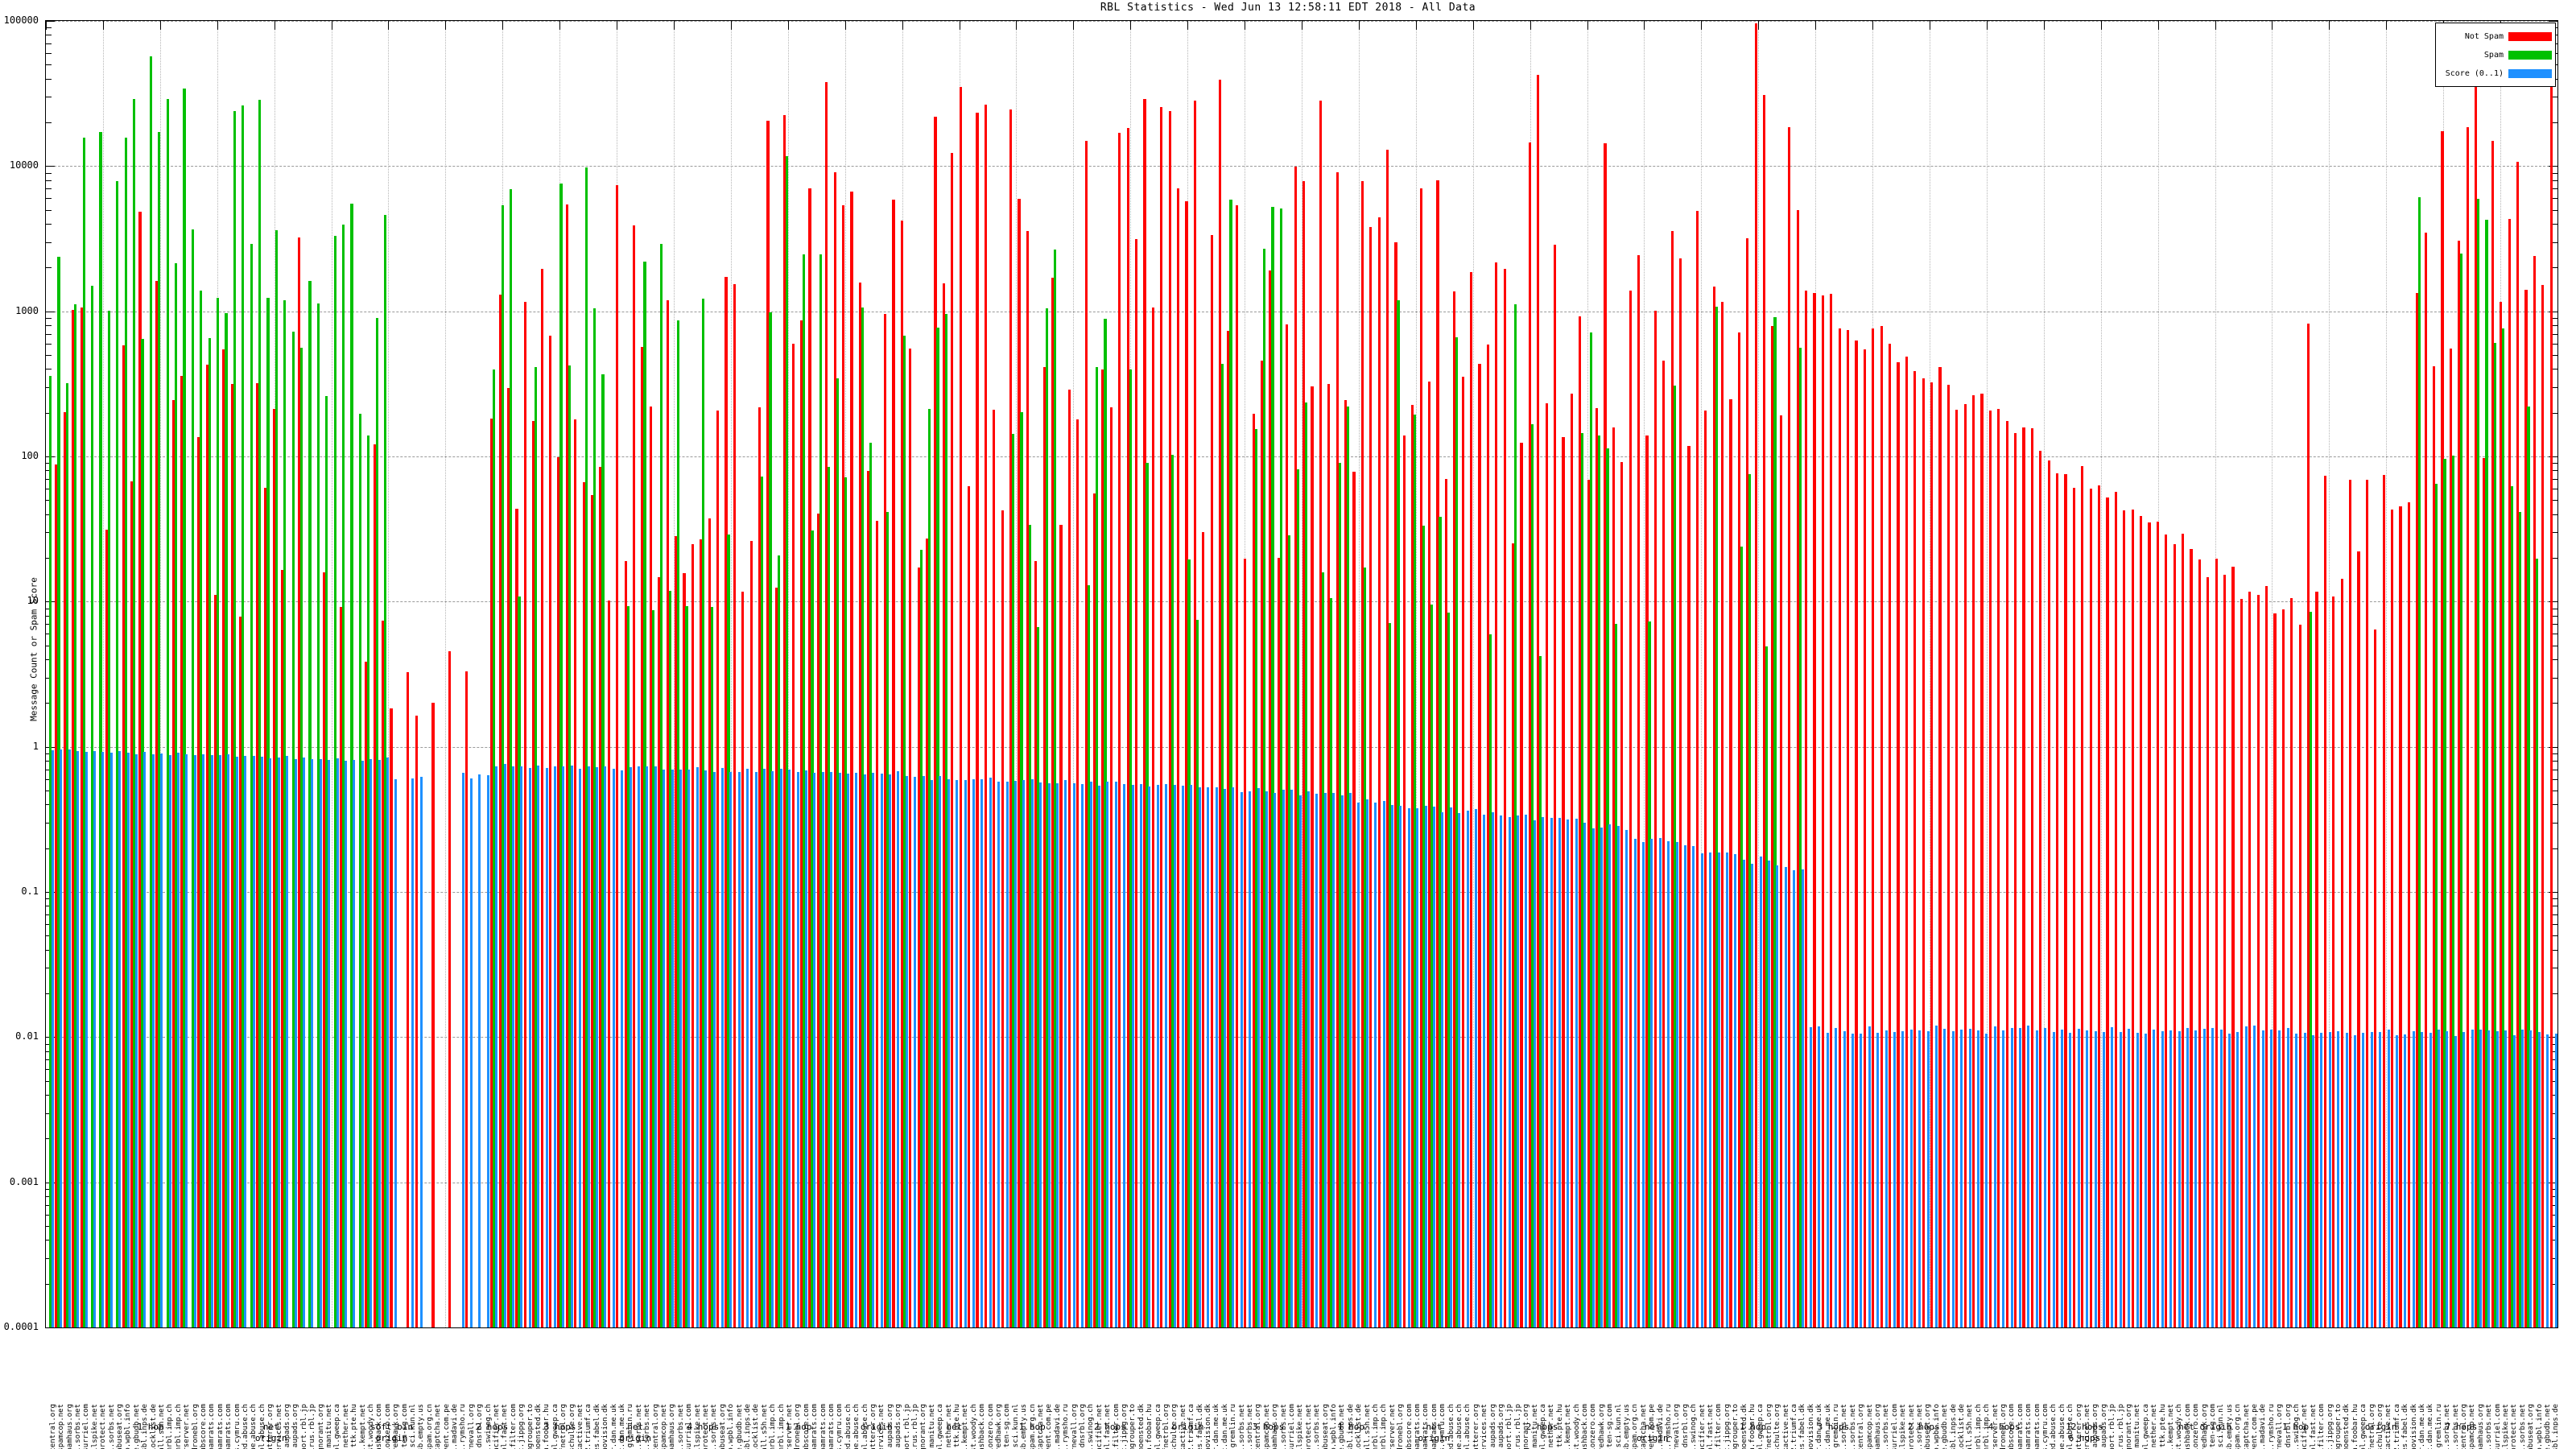  I want to click on x-tick-label: dnsbl.calivent.com.pe, so click(2255, 1426).